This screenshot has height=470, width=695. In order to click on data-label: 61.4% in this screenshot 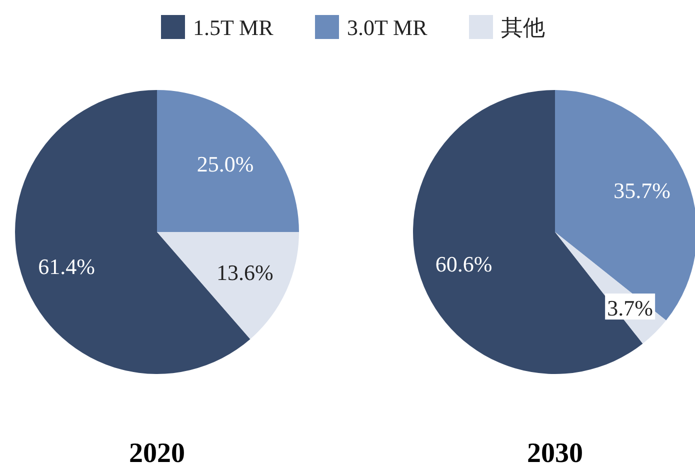, I will do `click(66, 266)`.